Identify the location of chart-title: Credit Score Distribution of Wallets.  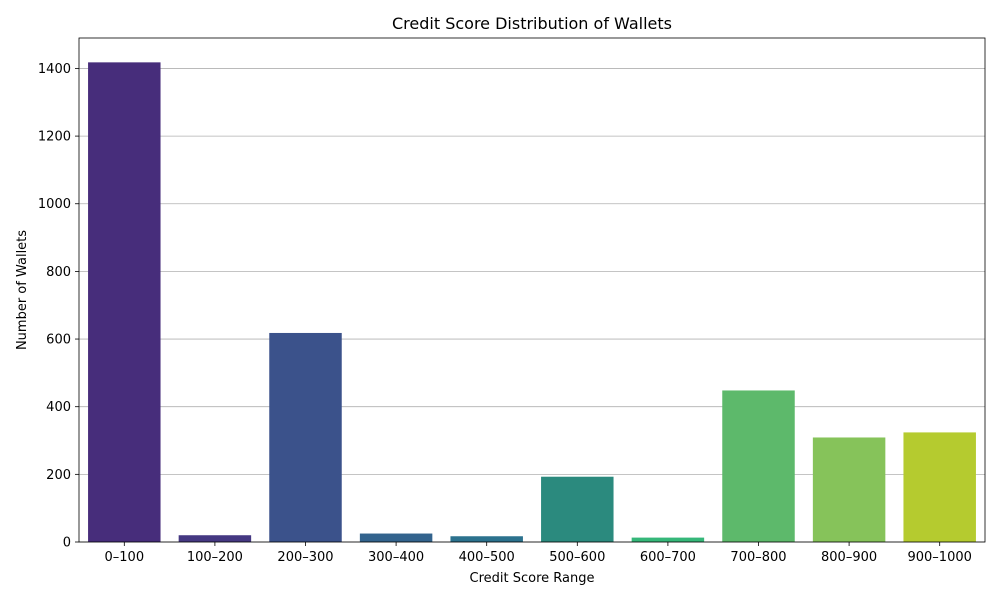
(532, 23).